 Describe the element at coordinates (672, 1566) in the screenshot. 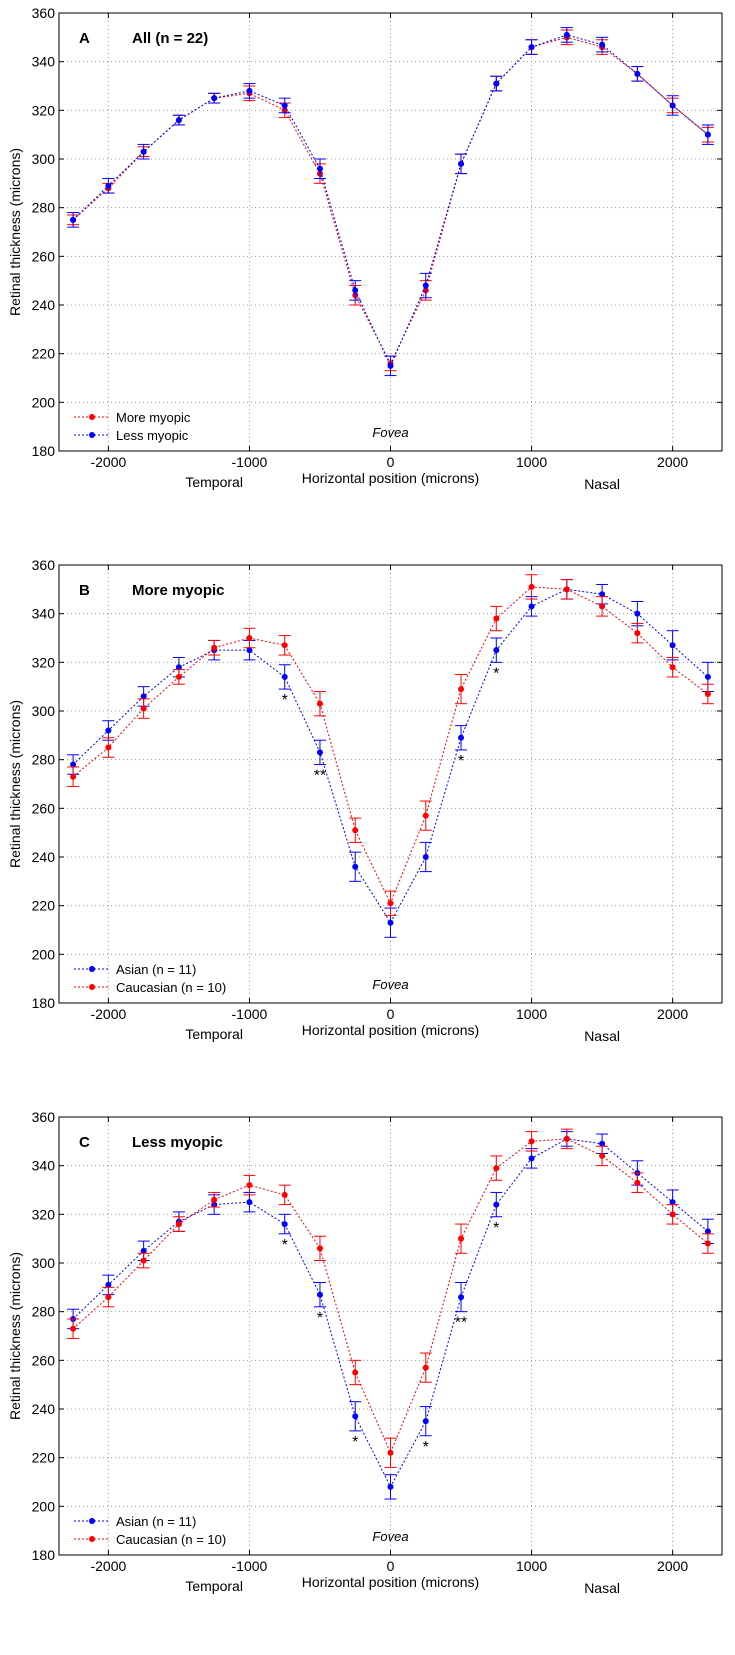

I see `x-tick-label: 2000` at that location.